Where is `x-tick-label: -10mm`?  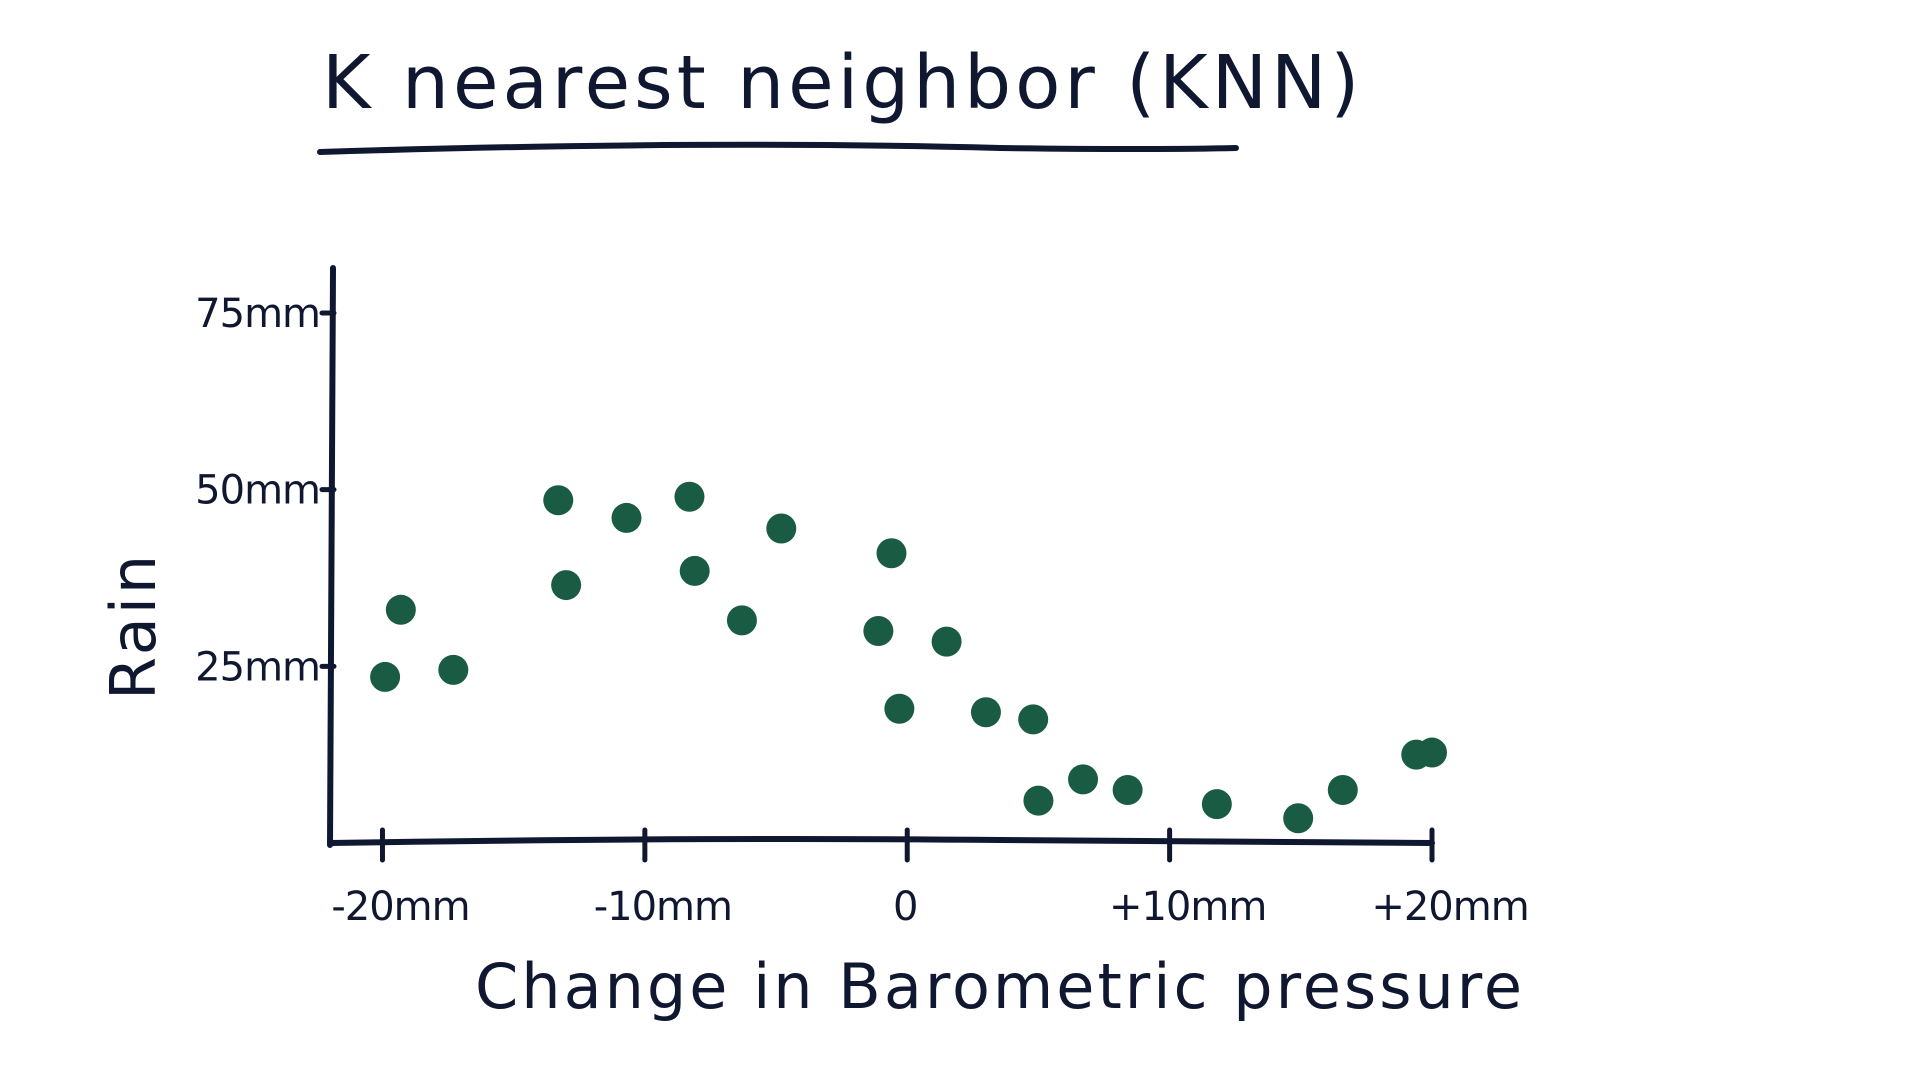 x-tick-label: -10mm is located at coordinates (663, 907).